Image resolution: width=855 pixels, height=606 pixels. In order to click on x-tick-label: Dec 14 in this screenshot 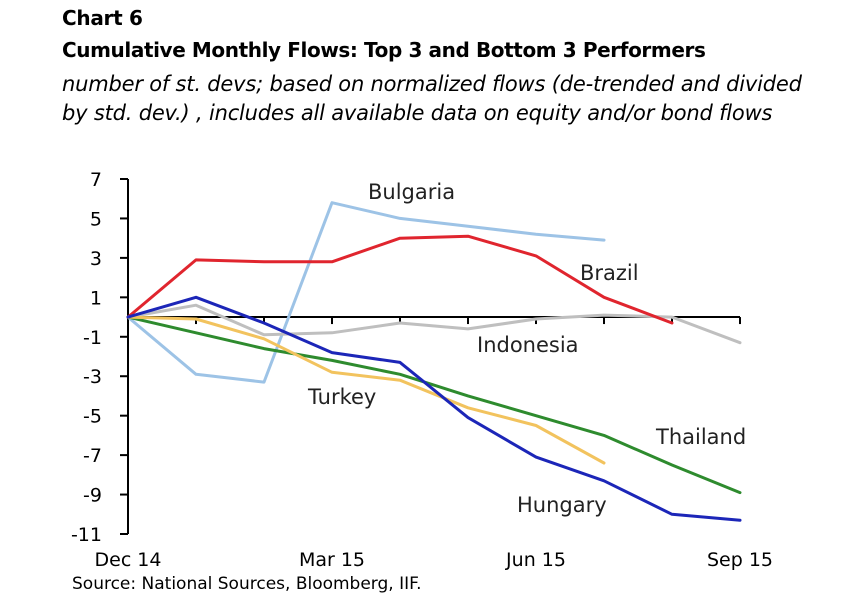, I will do `click(128, 560)`.